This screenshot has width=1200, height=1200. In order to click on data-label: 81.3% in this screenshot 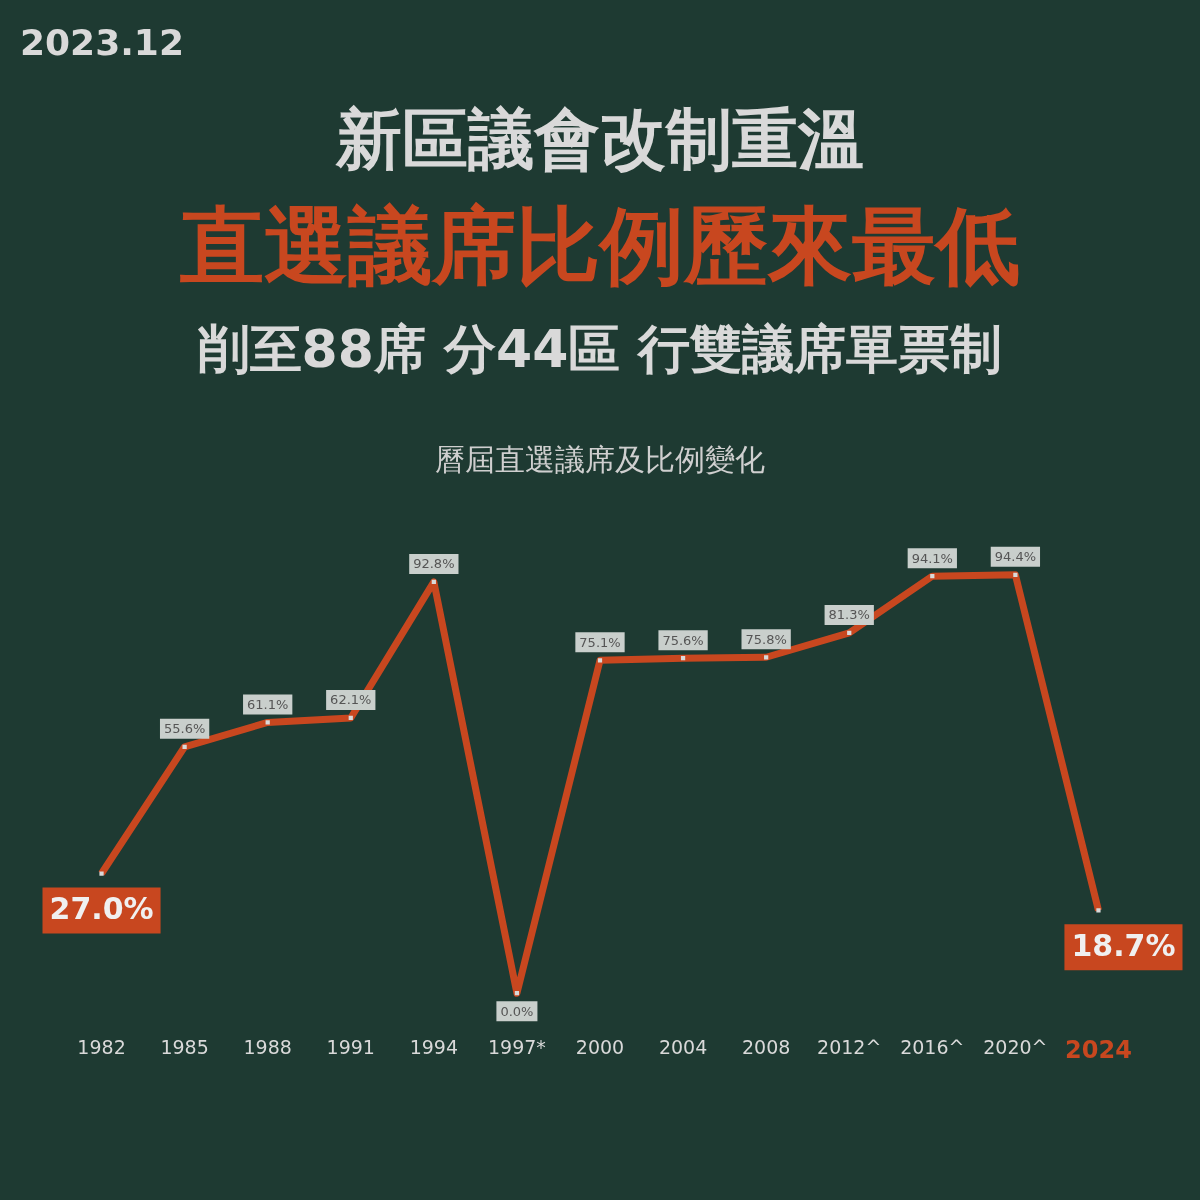, I will do `click(849, 615)`.